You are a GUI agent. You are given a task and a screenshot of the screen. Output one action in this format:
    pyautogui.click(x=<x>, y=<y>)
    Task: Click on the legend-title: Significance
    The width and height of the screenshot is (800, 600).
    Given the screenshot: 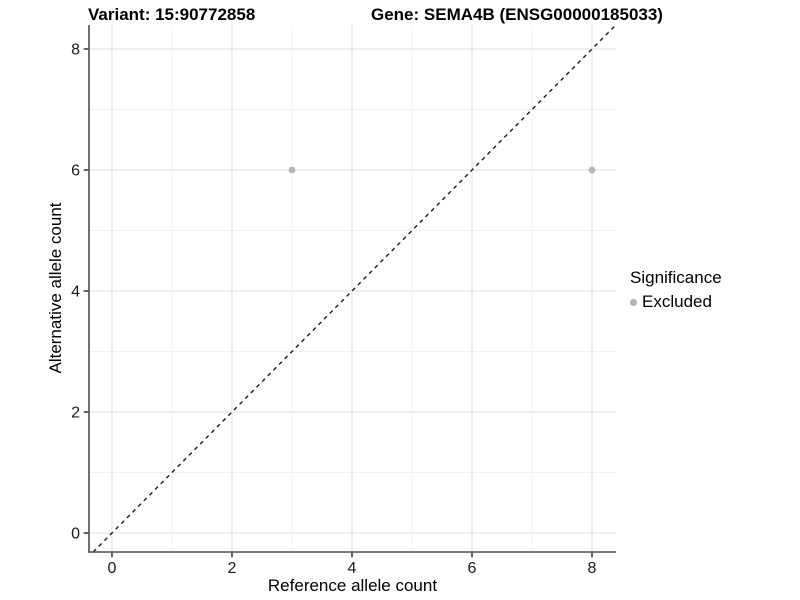 What is the action you would take?
    pyautogui.click(x=676, y=277)
    